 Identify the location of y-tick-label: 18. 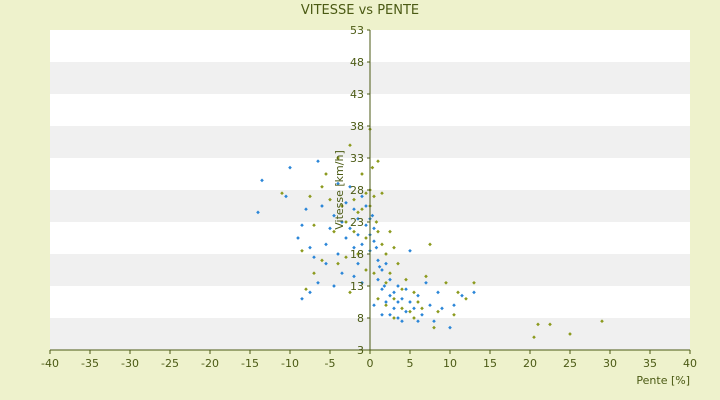
(357, 254).